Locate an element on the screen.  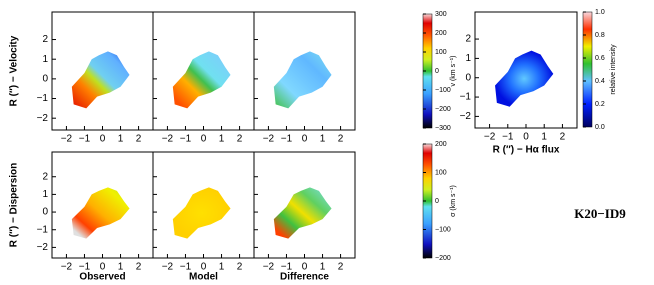
object-name: K20−ID9 is located at coordinates (600, 213).